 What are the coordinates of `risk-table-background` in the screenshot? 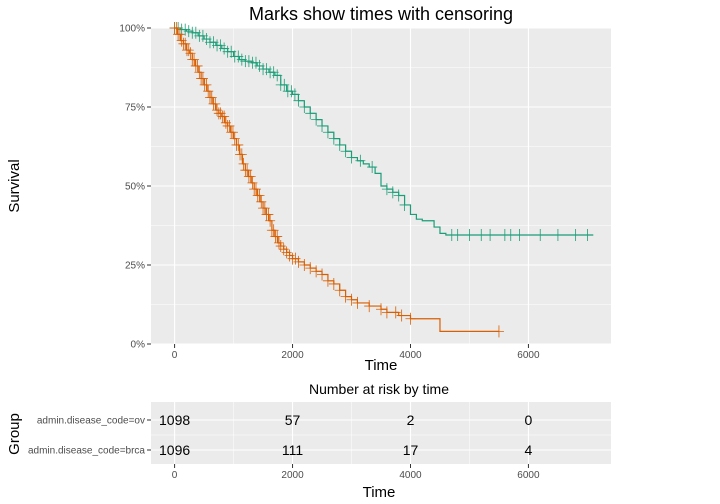 It's located at (381, 433).